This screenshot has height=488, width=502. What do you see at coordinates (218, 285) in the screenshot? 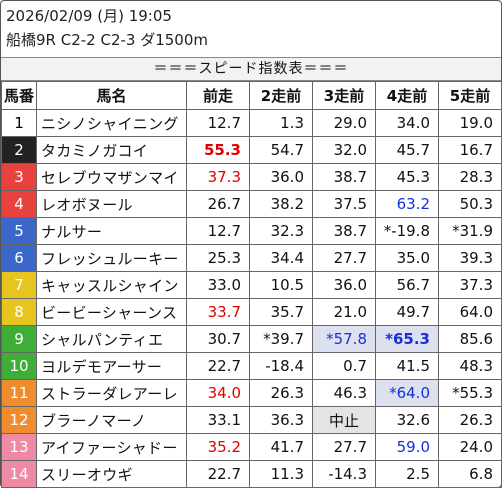
I see `speed-index-value: 33.0` at bounding box center [218, 285].